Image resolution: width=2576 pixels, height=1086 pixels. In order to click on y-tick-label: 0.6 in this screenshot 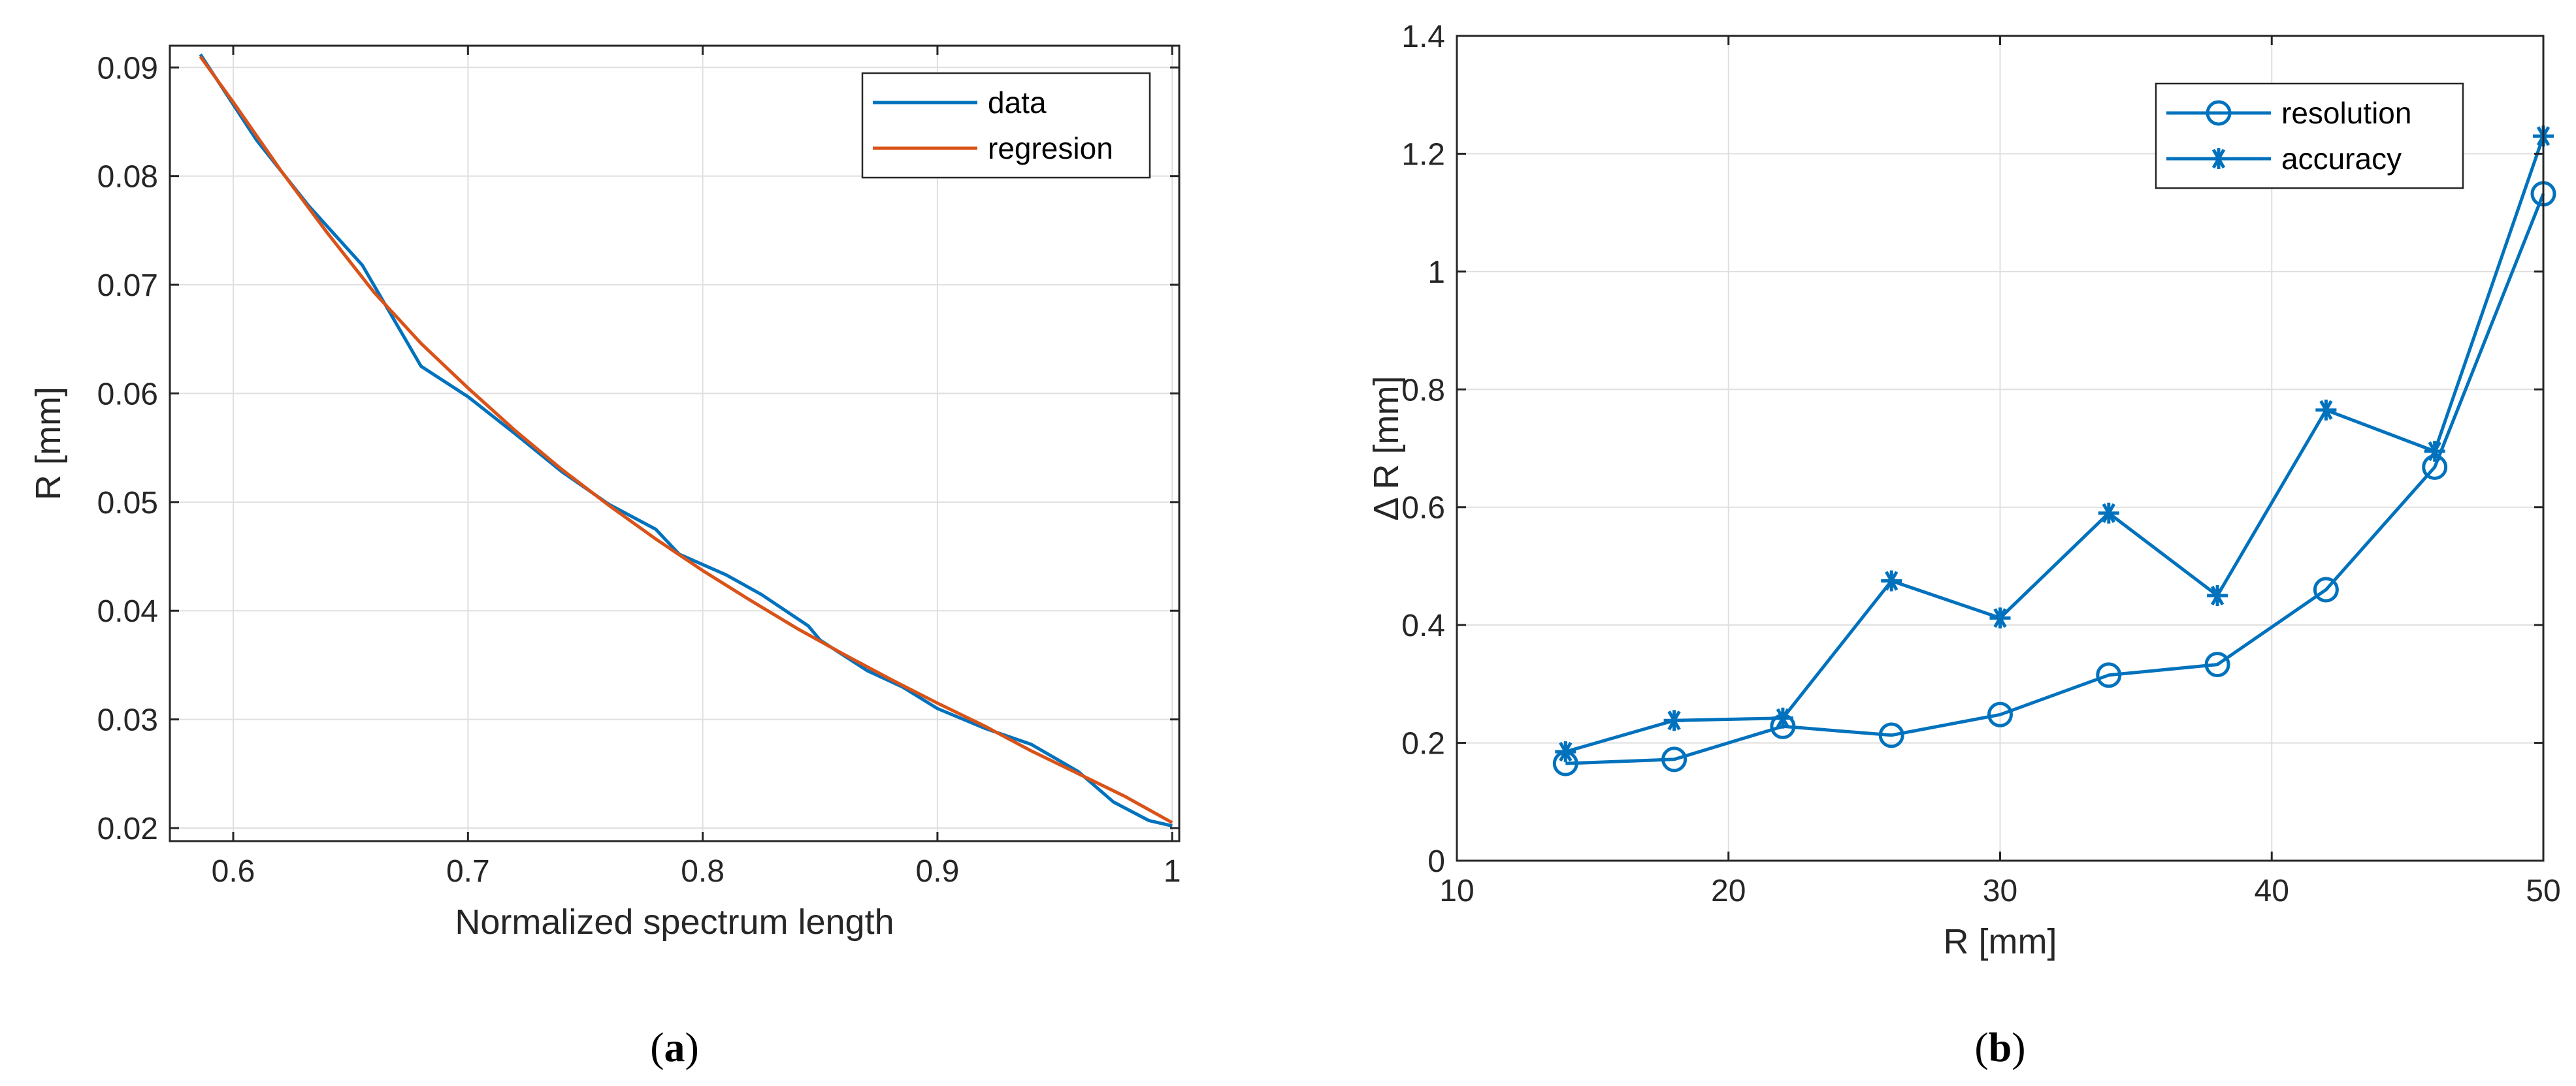, I will do `click(1423, 509)`.